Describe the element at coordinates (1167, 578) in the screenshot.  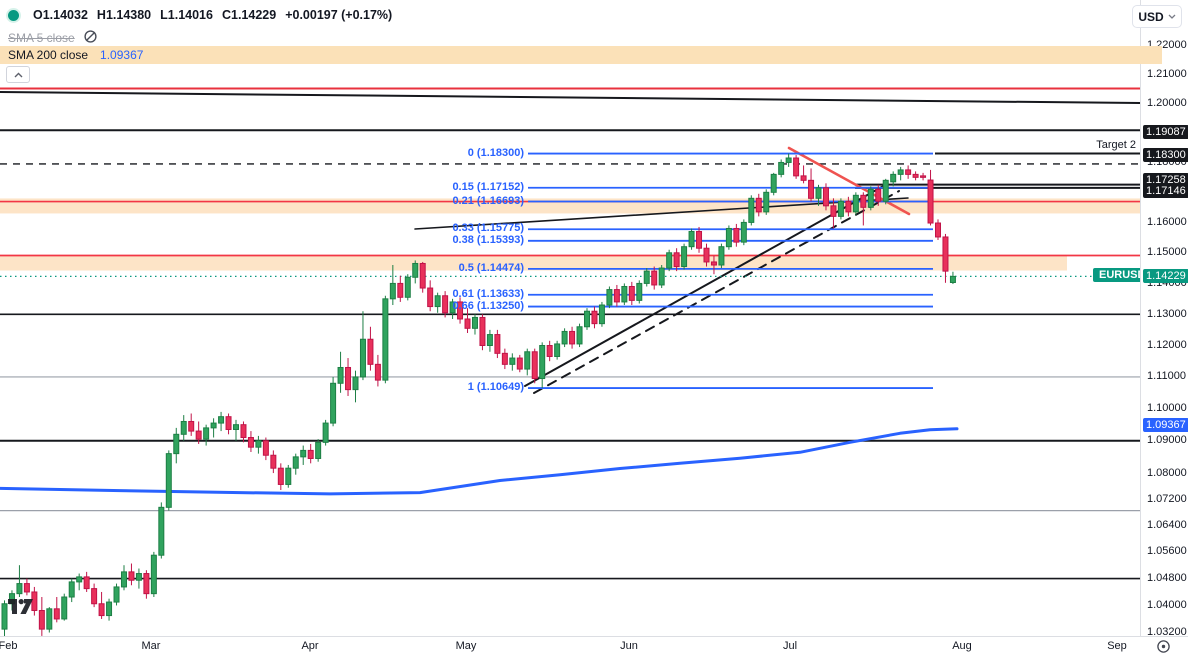
I see `price-tick: 1.04800` at that location.